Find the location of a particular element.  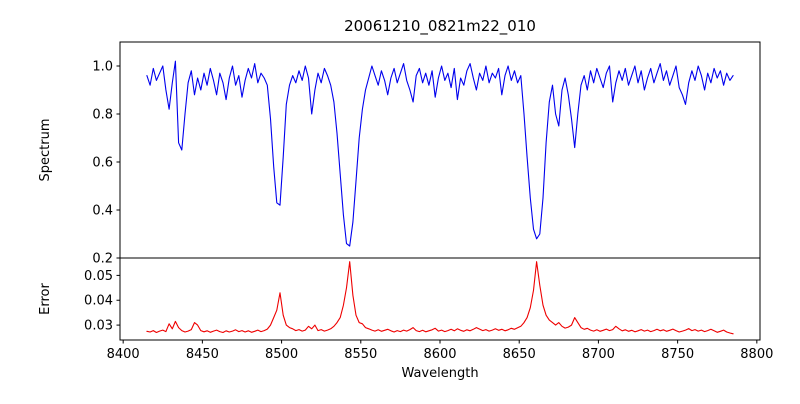

x-tick-label: 8700 is located at coordinates (598, 354).